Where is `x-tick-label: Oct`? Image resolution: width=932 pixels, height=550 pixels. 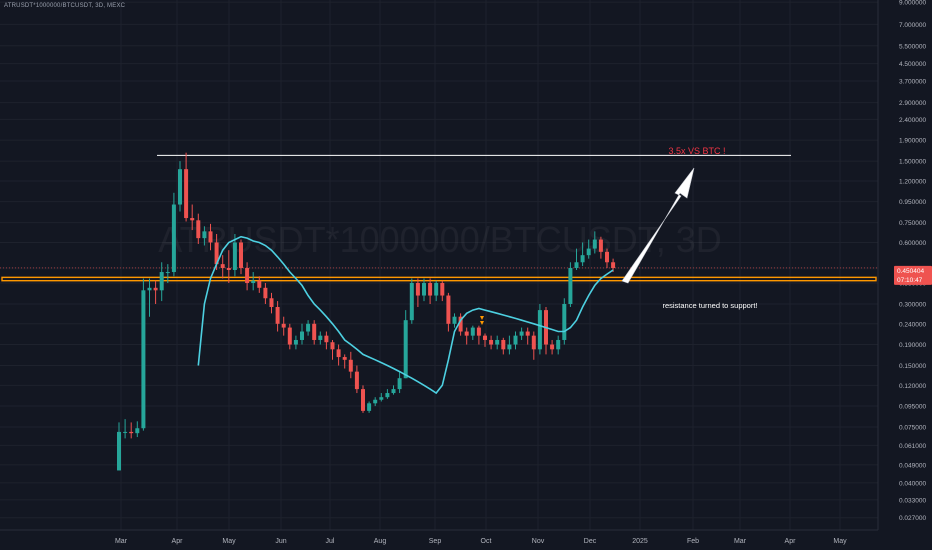 x-tick-label: Oct is located at coordinates (486, 541).